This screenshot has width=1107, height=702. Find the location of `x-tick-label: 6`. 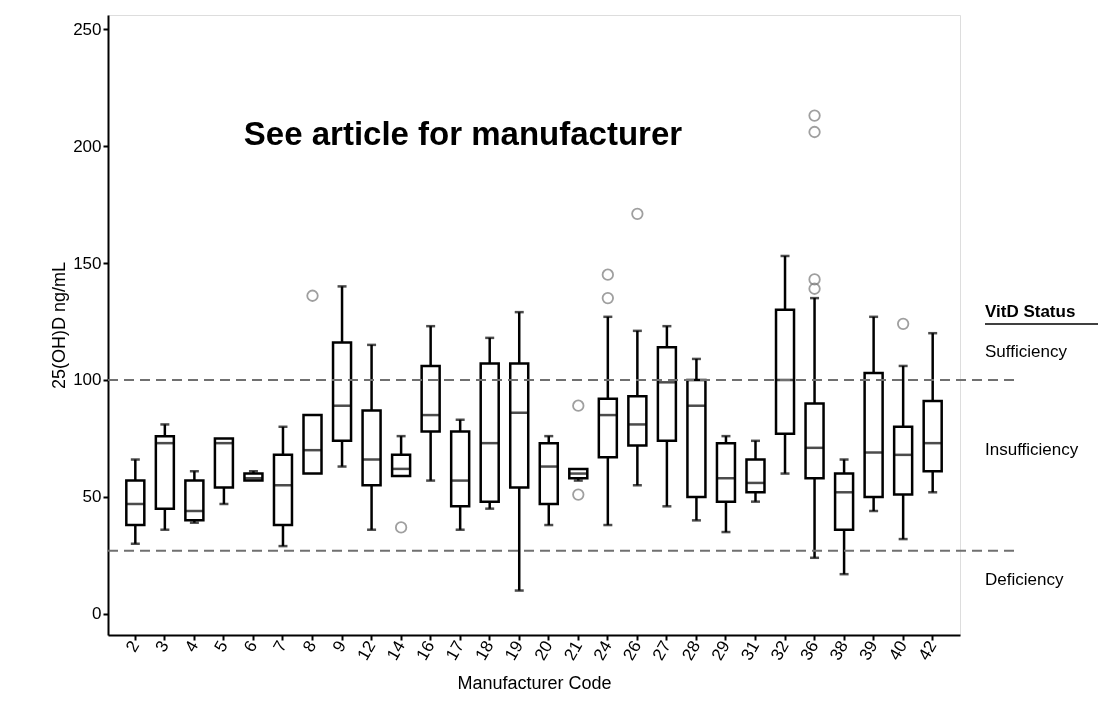

x-tick-label: 6 is located at coordinates (251, 646).